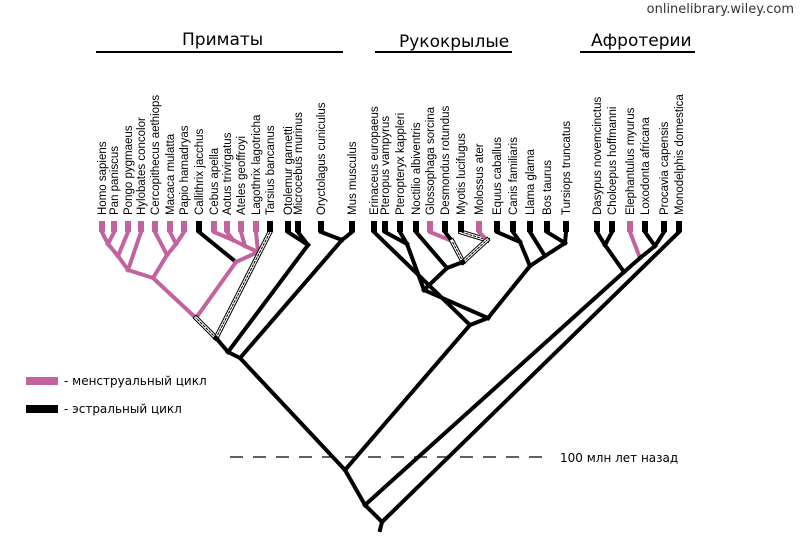 The image size is (800, 536). Describe the element at coordinates (115, 180) in the screenshot. I see `taxon-label: Pan paniscus` at that location.